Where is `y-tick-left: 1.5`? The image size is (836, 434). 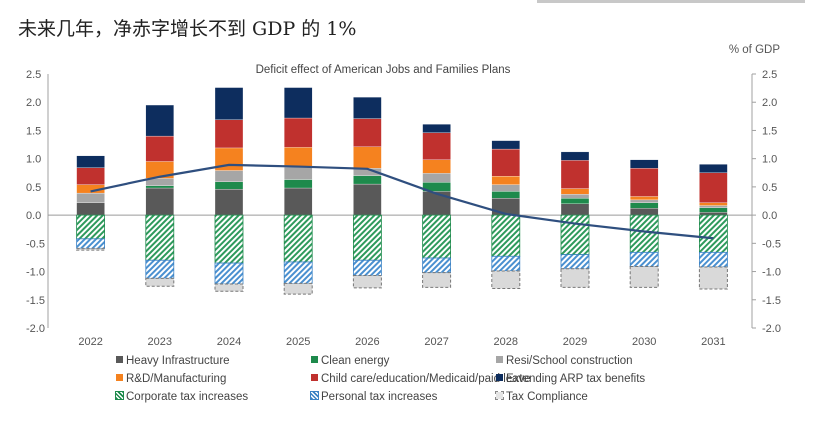 y-tick-left: 1.5 is located at coordinates (33, 131).